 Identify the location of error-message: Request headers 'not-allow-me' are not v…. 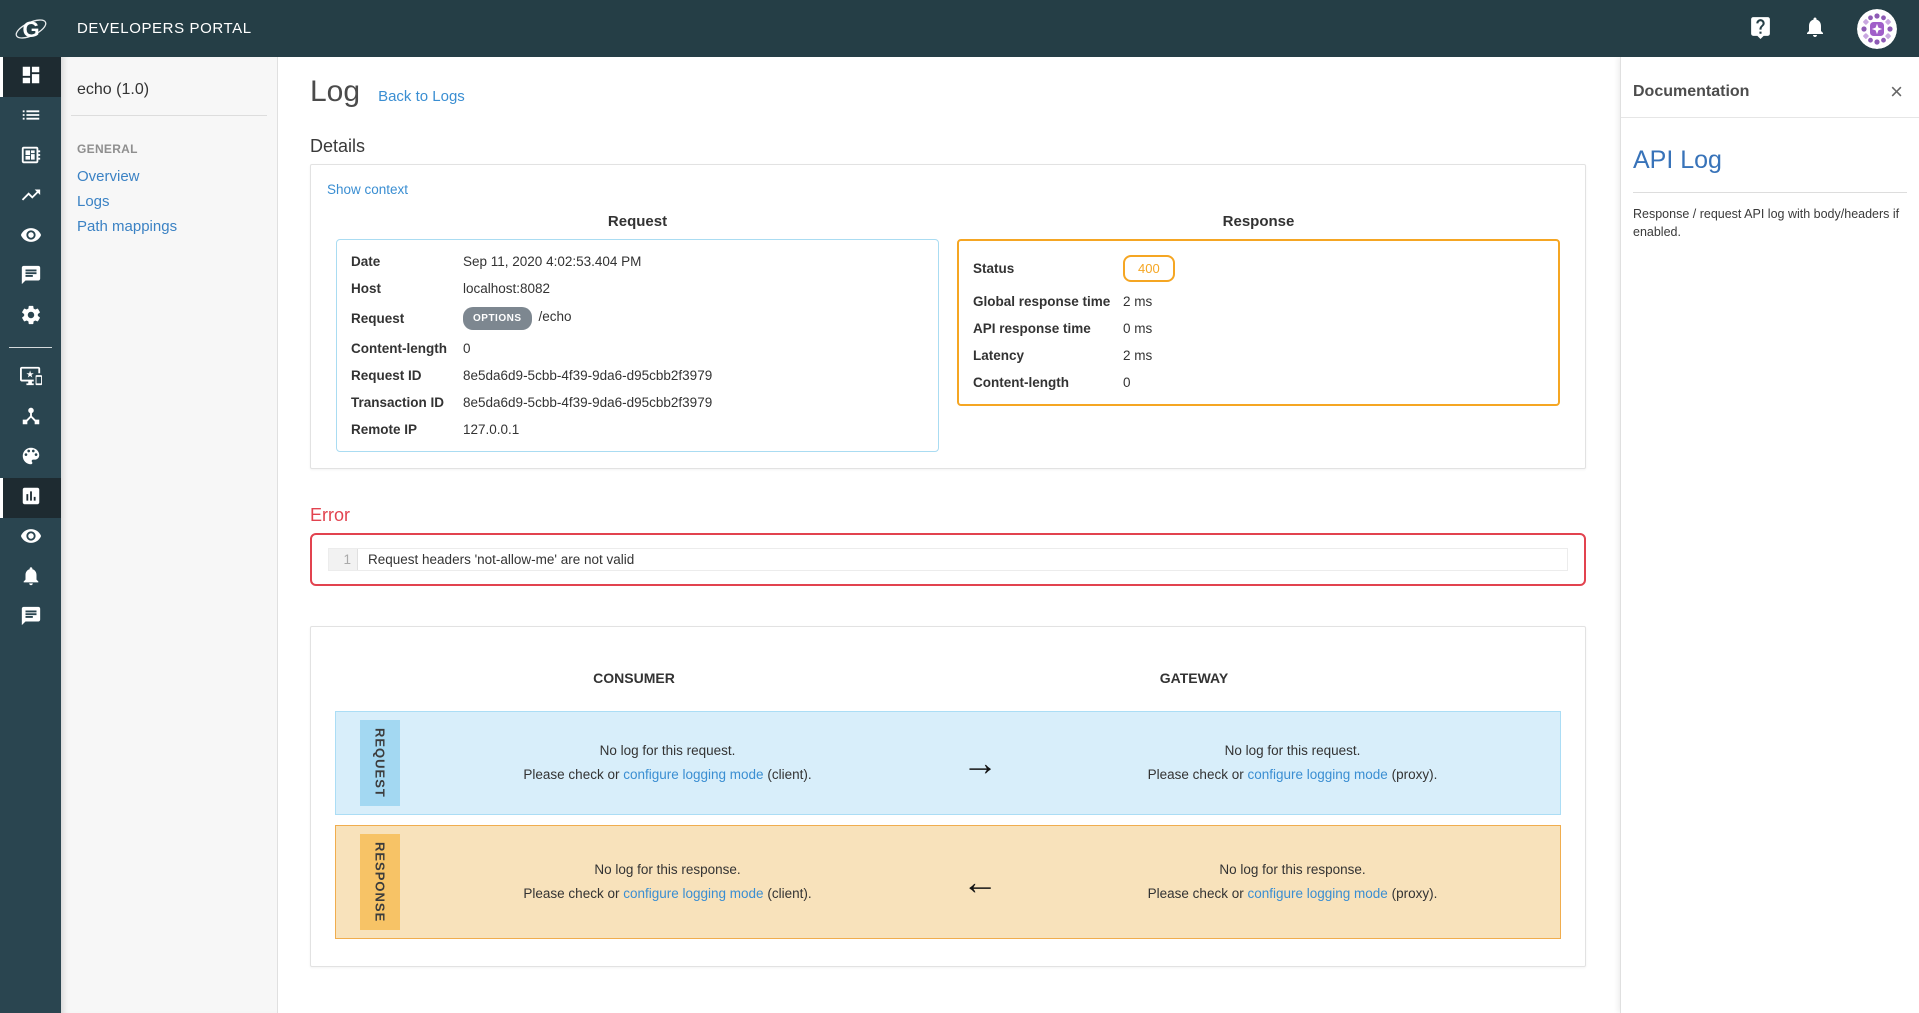
(501, 559).